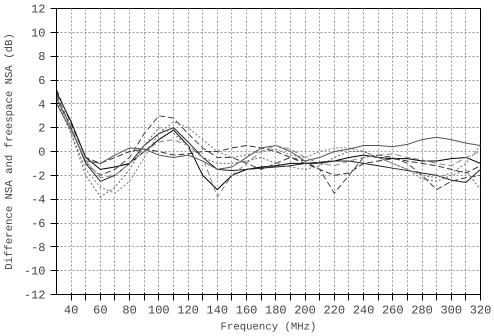 Image resolution: width=494 pixels, height=336 pixels. I want to click on x-tick-label: 160, so click(247, 311).